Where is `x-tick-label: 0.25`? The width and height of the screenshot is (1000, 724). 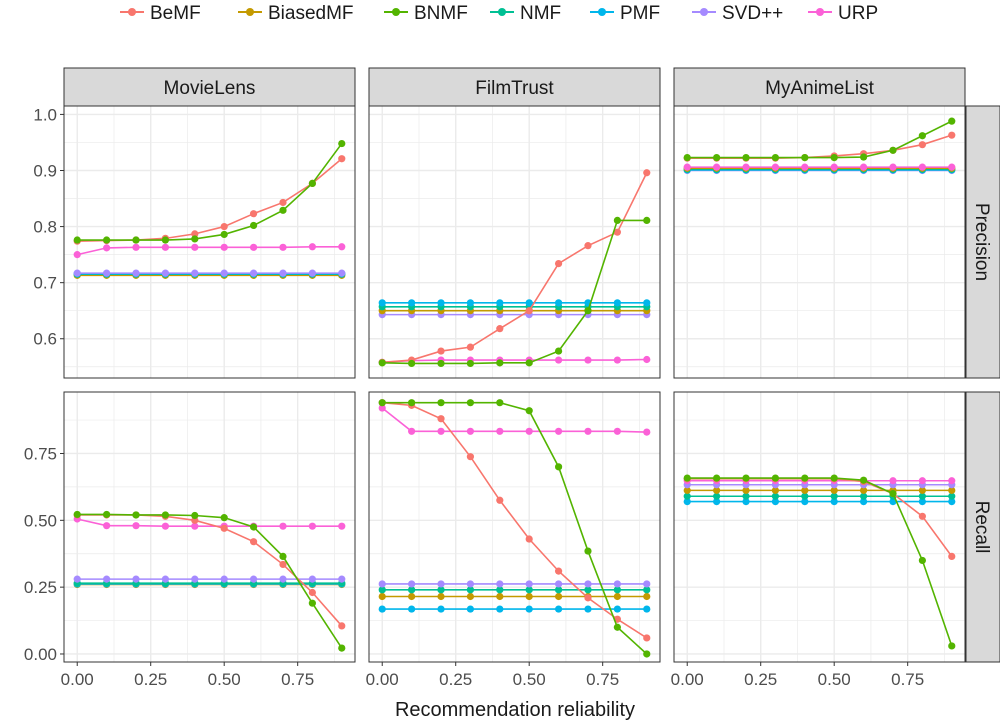 x-tick-label: 0.25 is located at coordinates (760, 679).